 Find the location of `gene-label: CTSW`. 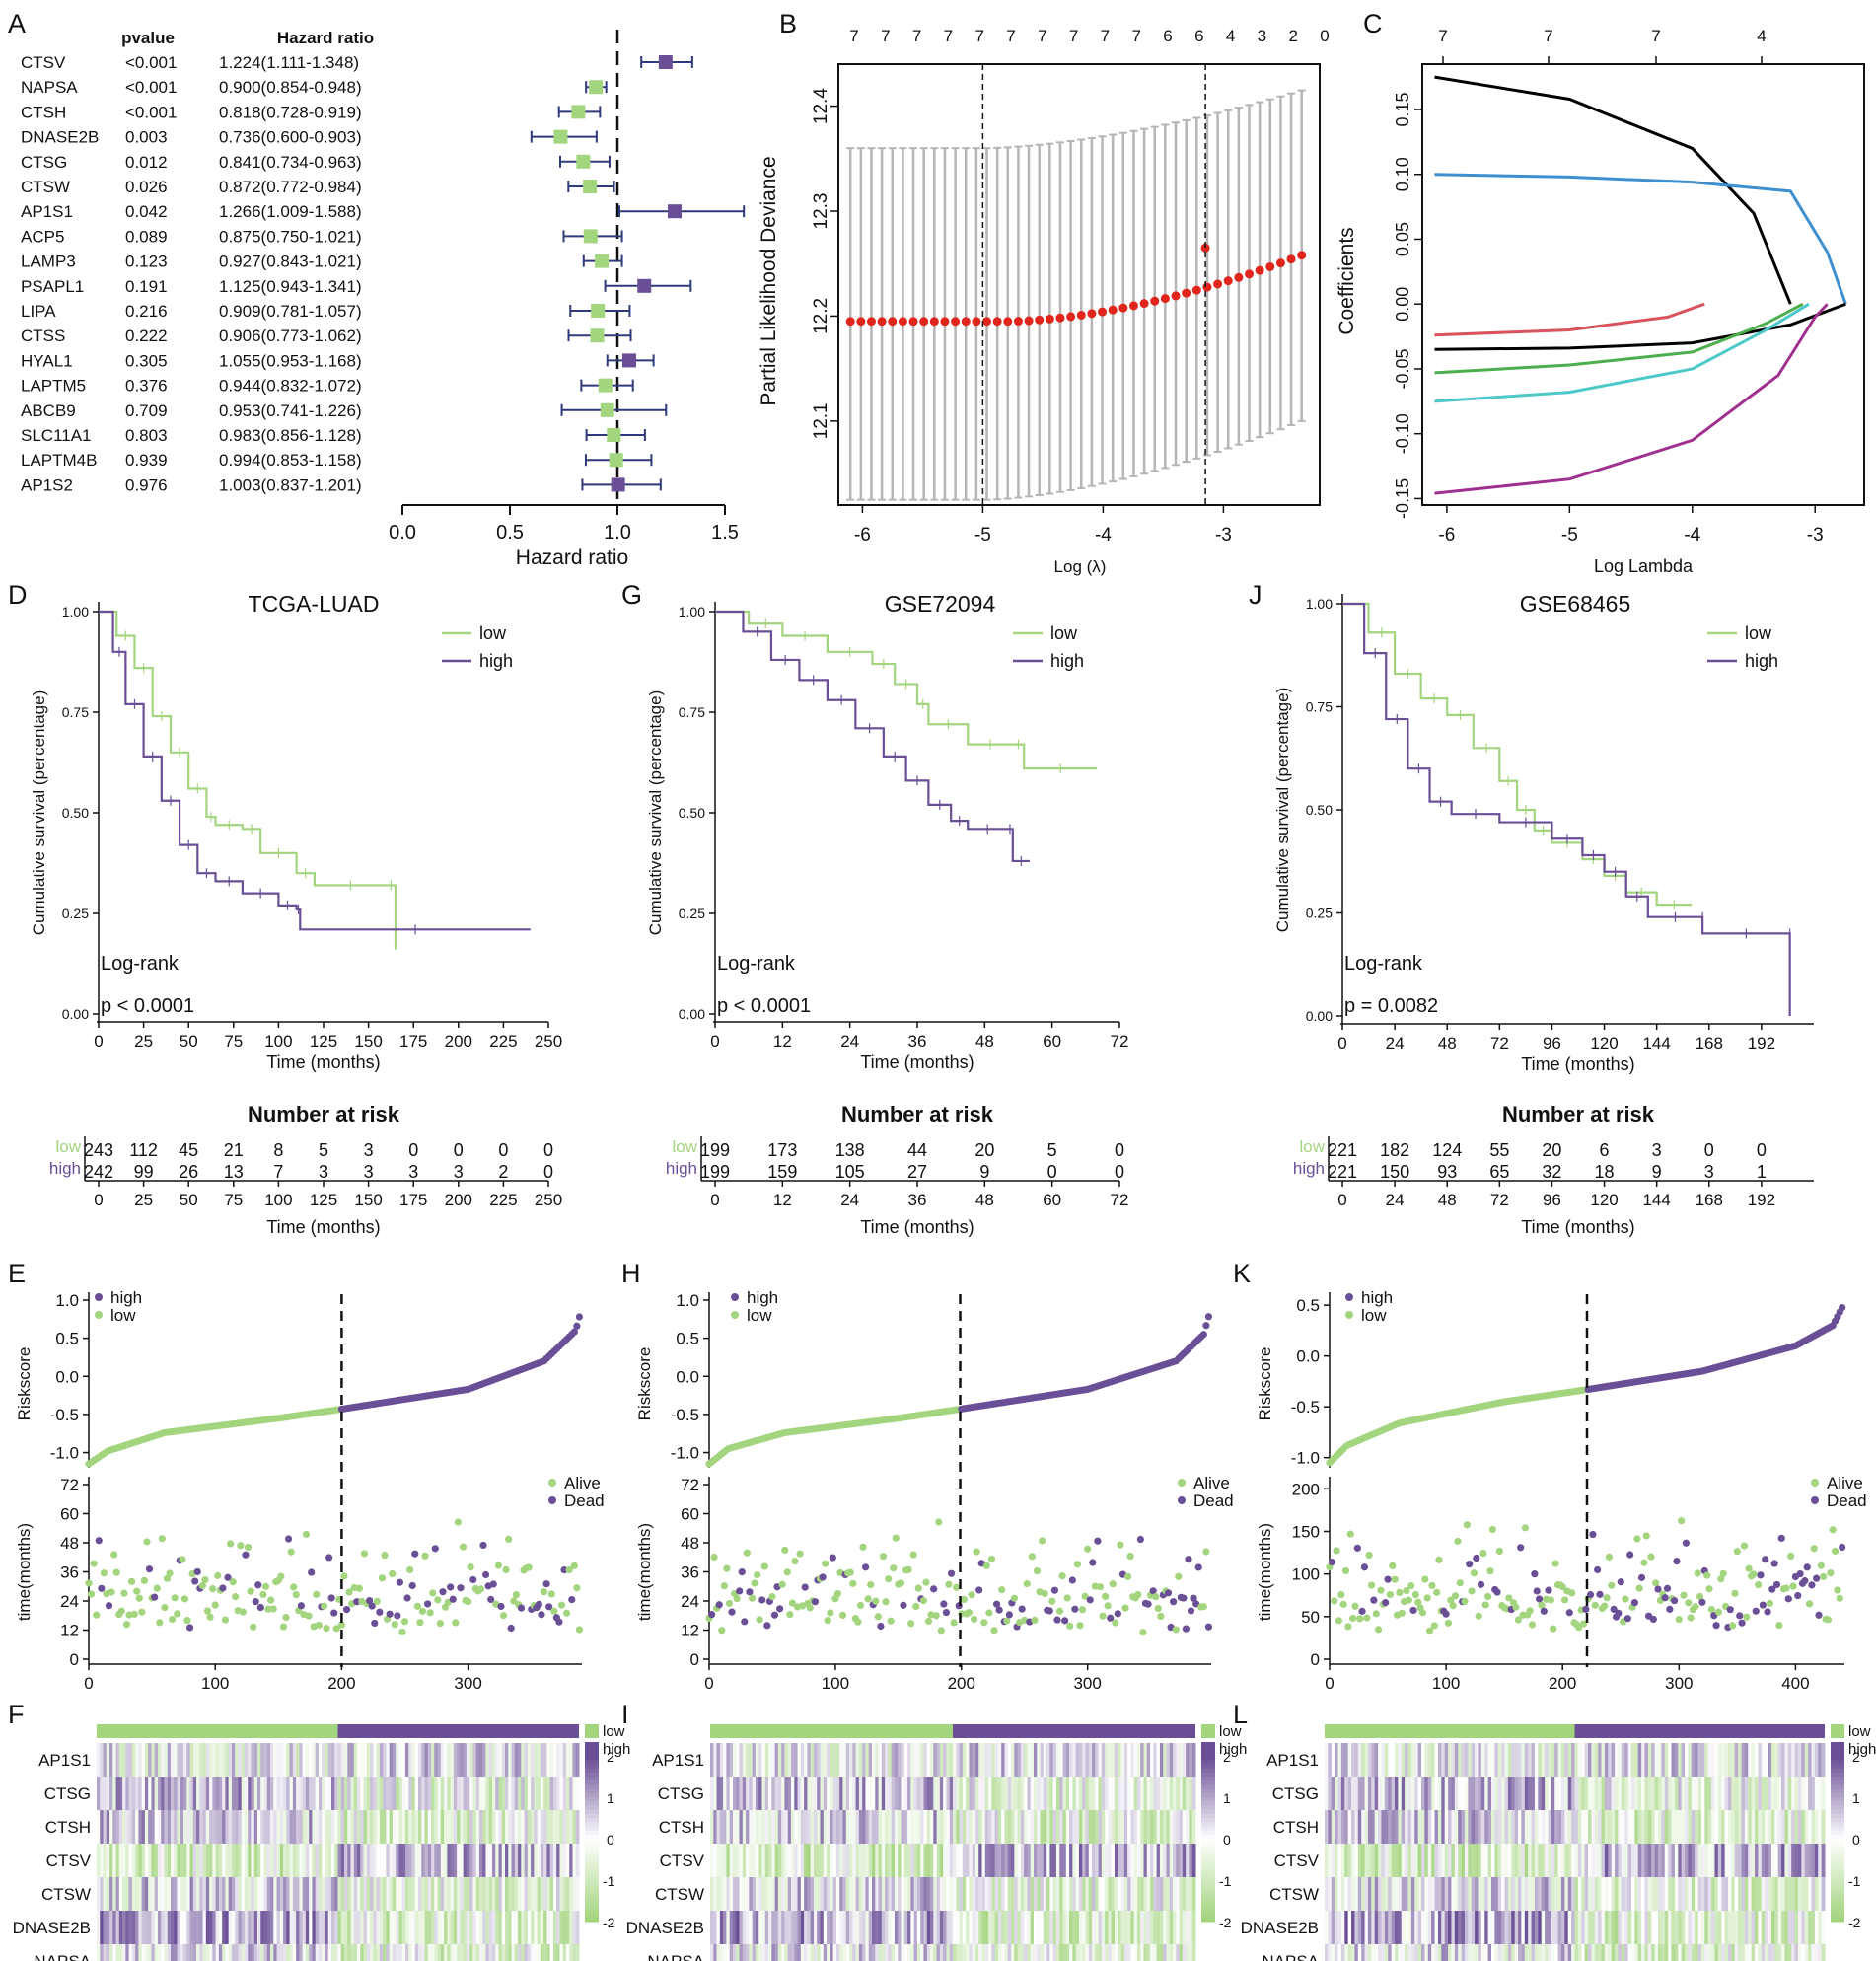

gene-label: CTSW is located at coordinates (45, 187).